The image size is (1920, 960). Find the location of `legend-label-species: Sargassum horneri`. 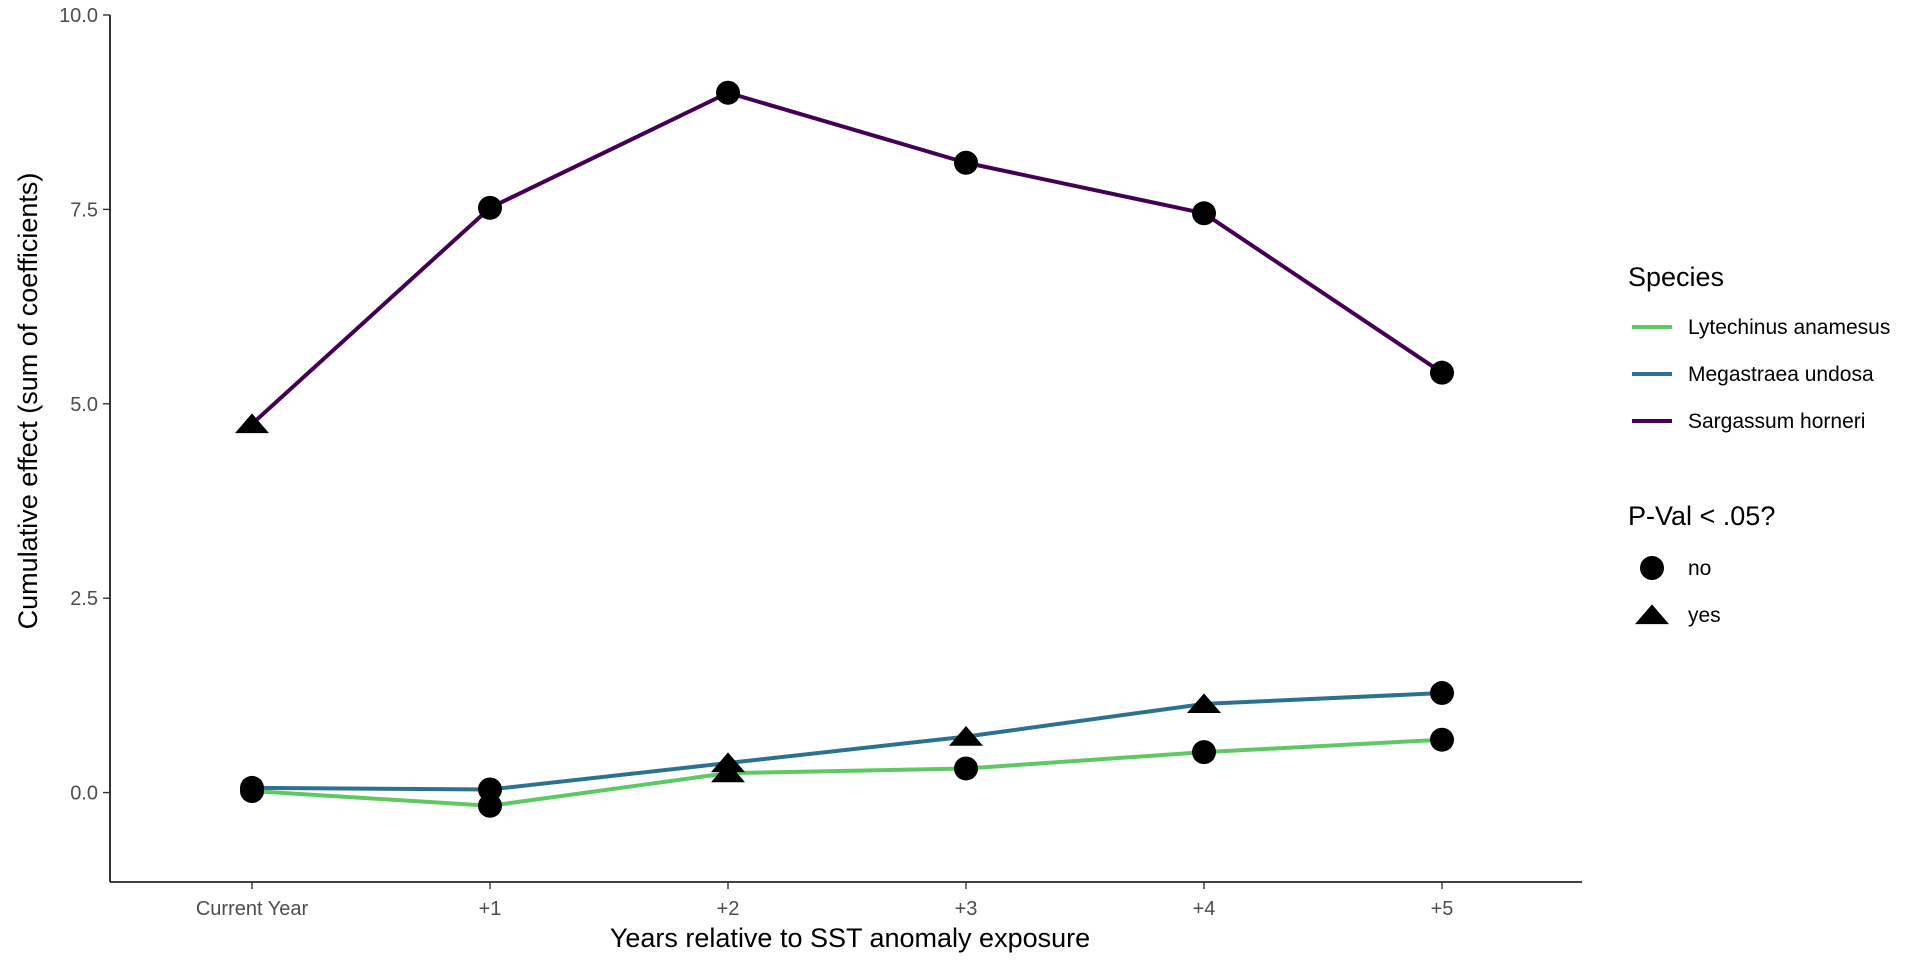

legend-label-species: Sargassum horneri is located at coordinates (1776, 421).